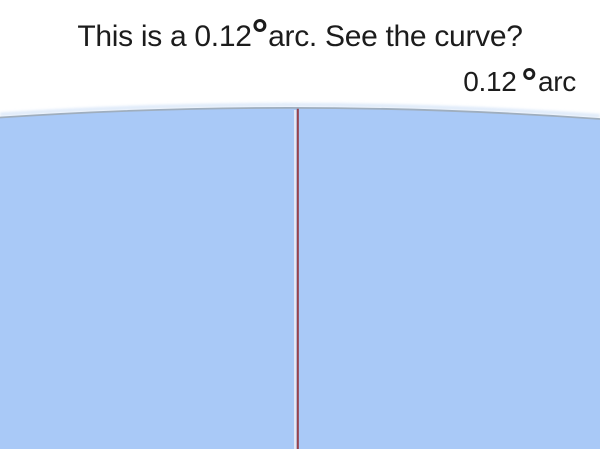  I want to click on arc-top-glow, so click(300, 110).